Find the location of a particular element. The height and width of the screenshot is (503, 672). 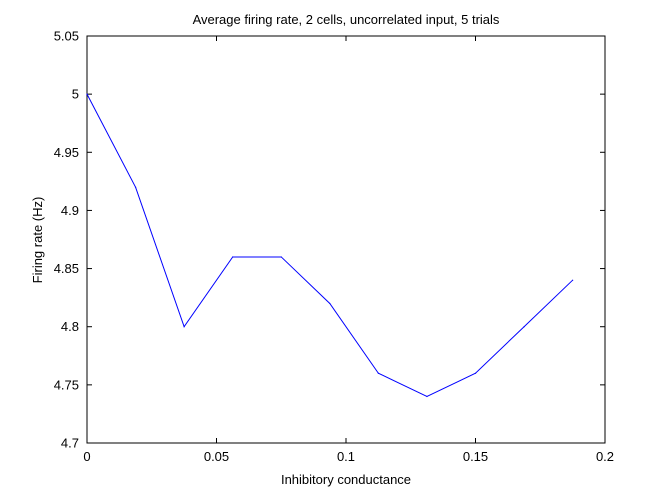

x-tick-label: 0.15 is located at coordinates (475, 456).